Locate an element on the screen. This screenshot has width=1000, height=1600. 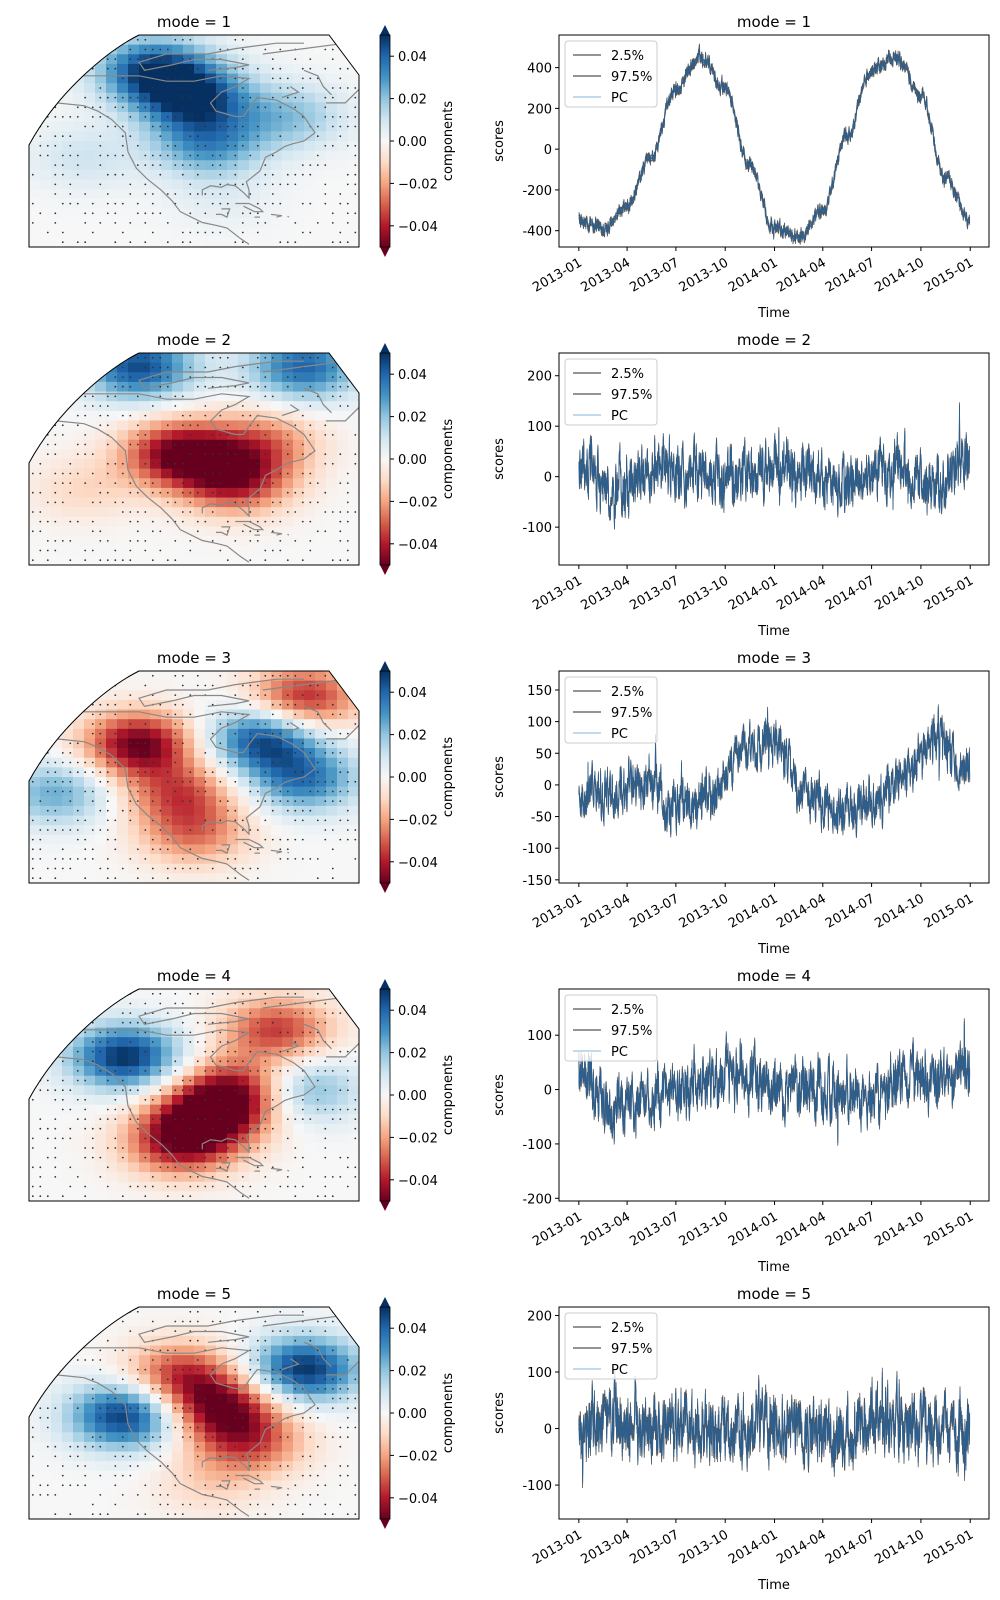
y-tick-label: 0 is located at coordinates (548, 478).